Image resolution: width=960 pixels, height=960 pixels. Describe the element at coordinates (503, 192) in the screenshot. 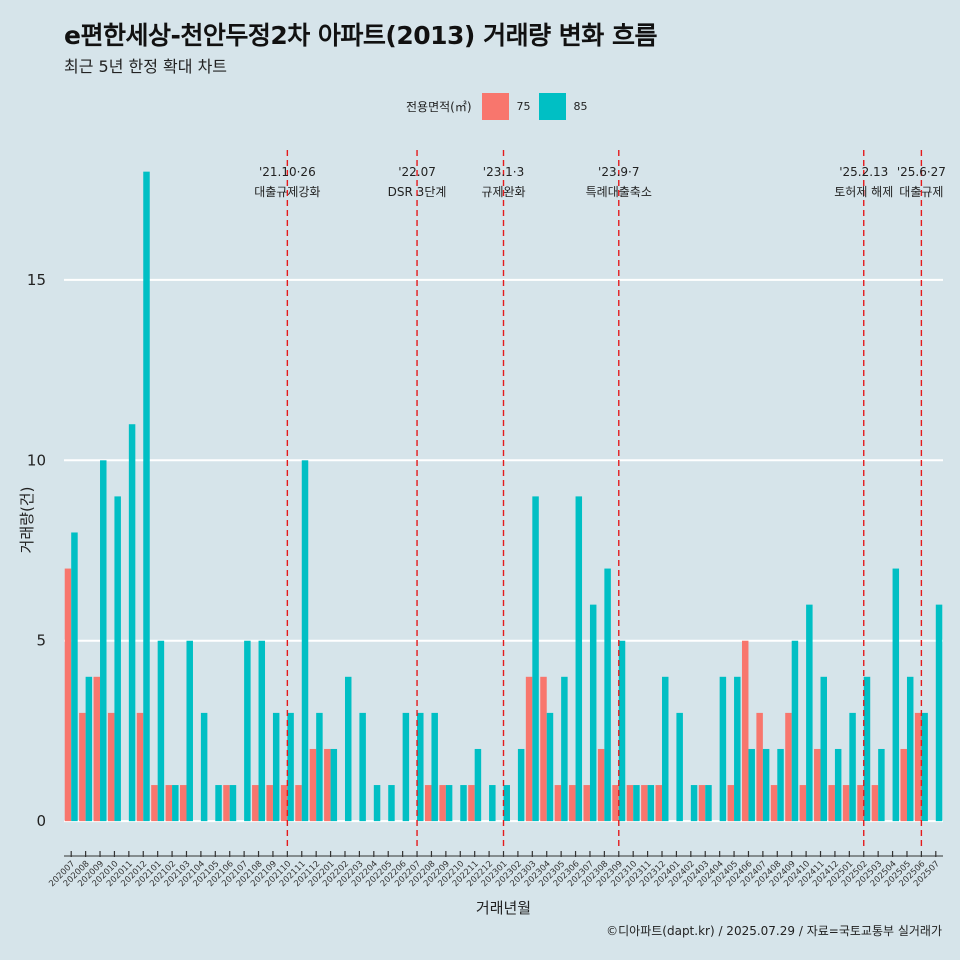

I see `event-label: 규제완화` at that location.